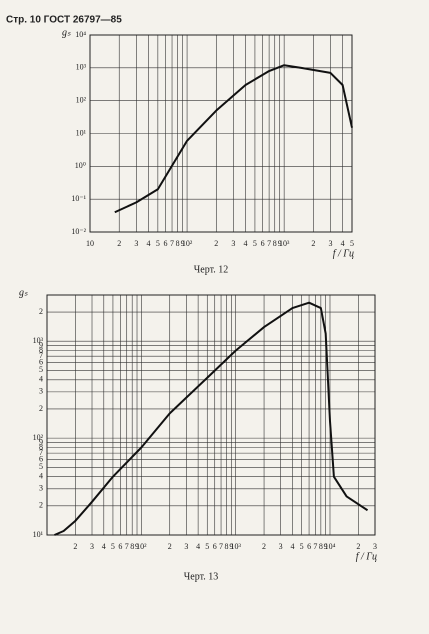 The width and height of the screenshot is (429, 634). I want to click on x-tick-label: 10⁴, so click(330, 546).